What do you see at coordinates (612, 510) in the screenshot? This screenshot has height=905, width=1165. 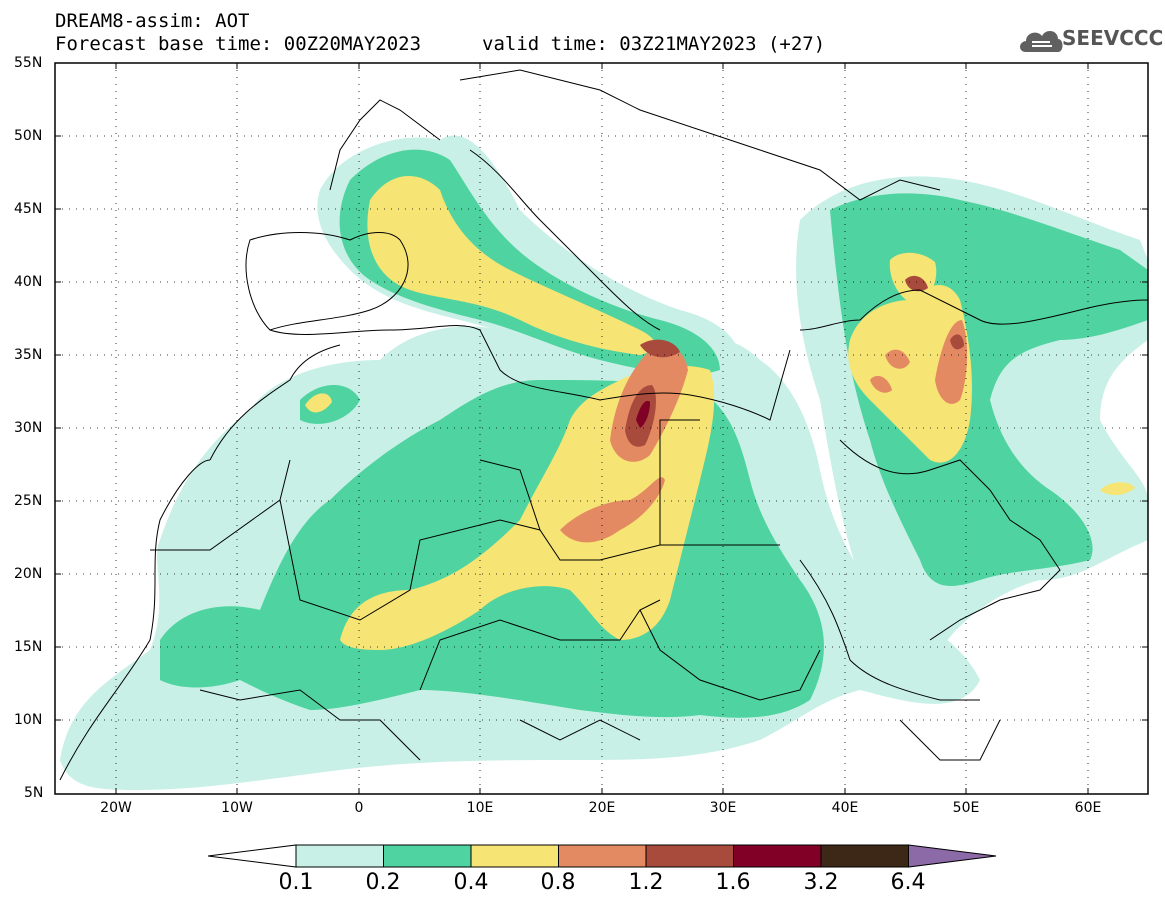 I see `aot-level-salmon` at bounding box center [612, 510].